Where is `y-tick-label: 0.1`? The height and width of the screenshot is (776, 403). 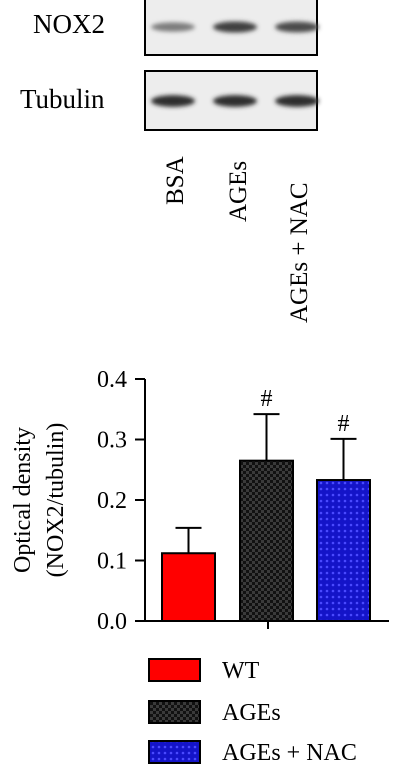
y-tick-label: 0.1 is located at coordinates (112, 562).